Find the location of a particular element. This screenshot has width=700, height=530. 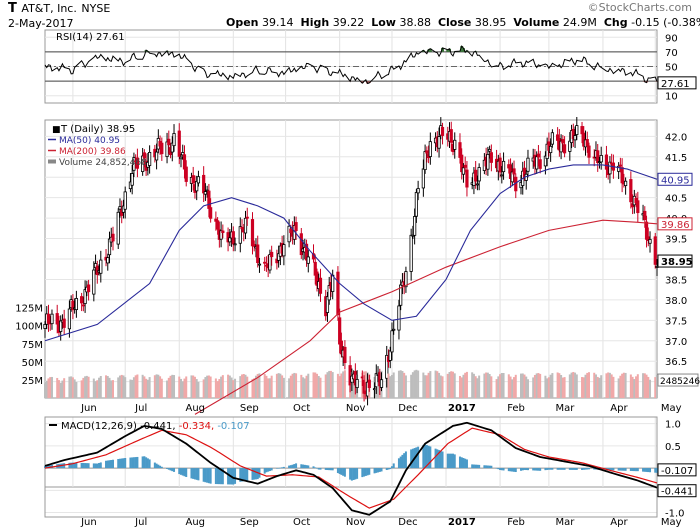

volume-last-box is located at coordinates (678, 380).